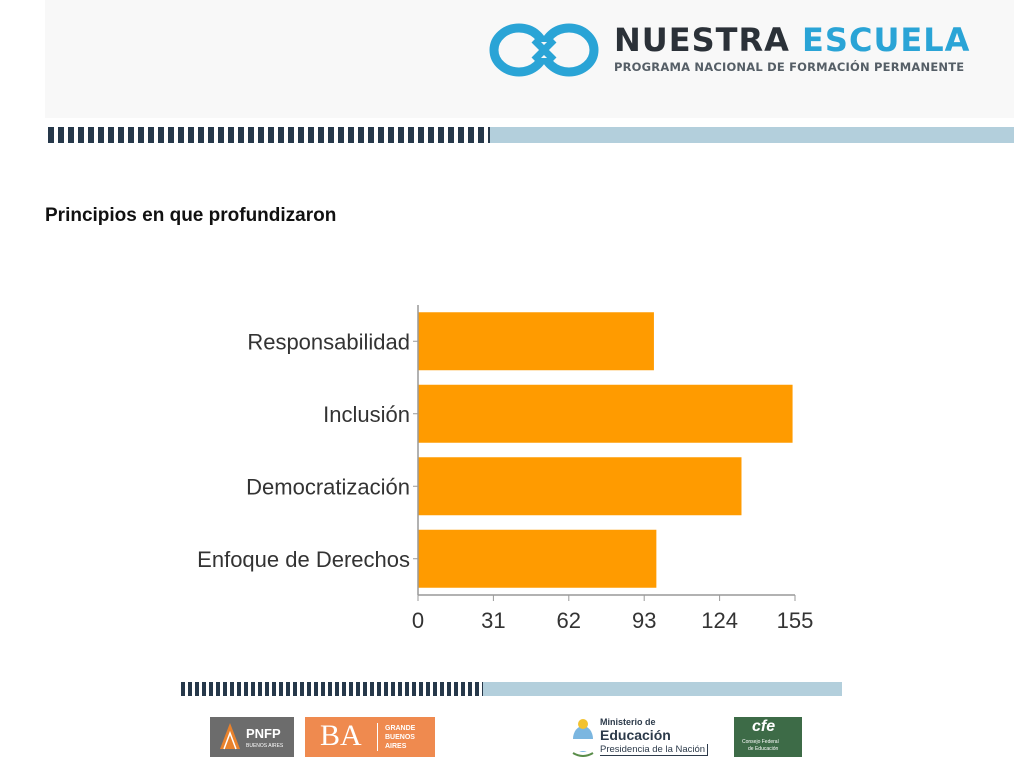  Describe the element at coordinates (544, 50) in the screenshot. I see `infinity-logo-icon` at that location.